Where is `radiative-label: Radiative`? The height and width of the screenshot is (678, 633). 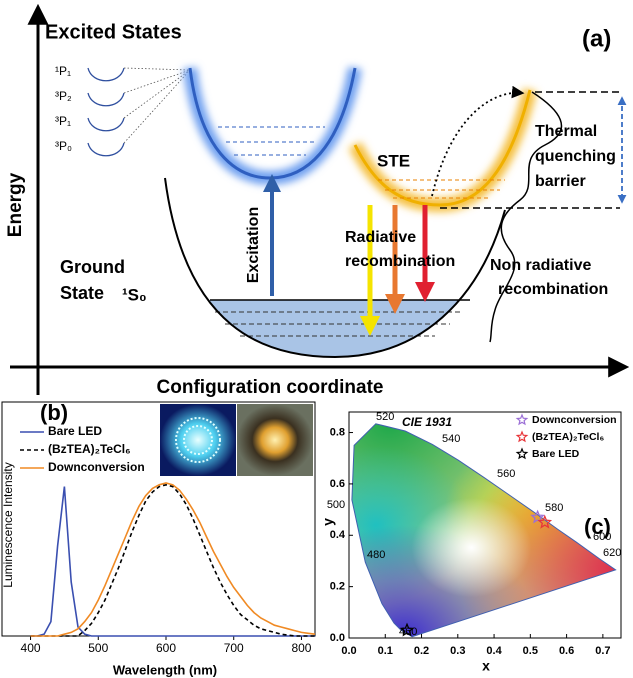 radiative-label: Radiative is located at coordinates (380, 237).